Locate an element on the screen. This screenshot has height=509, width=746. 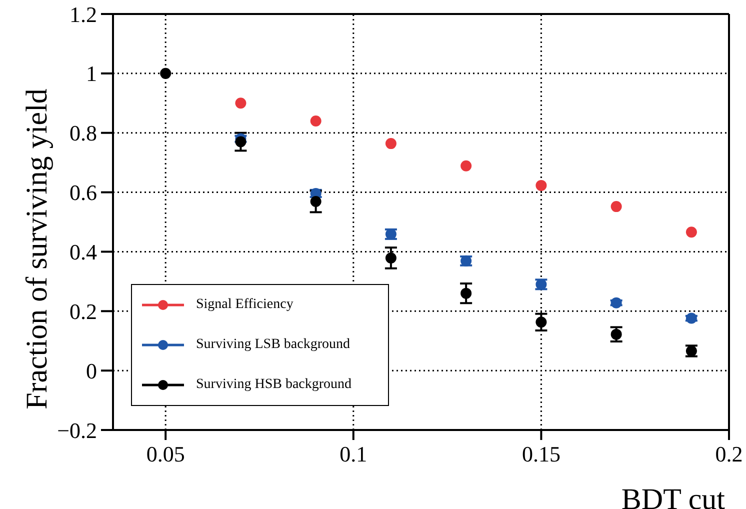
y-tick-label: 0.8 is located at coordinates (83, 133).